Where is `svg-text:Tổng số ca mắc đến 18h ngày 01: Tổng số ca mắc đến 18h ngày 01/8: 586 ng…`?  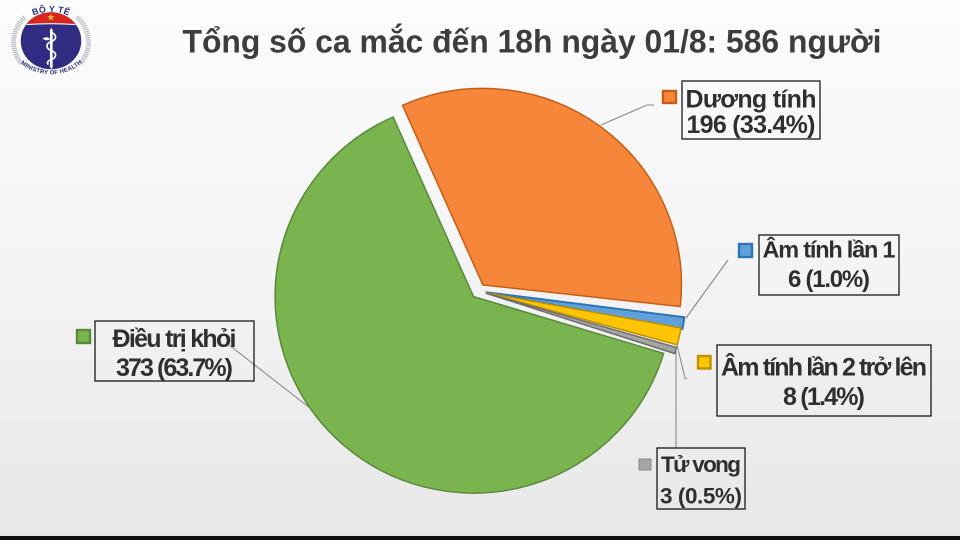
svg-text:Tổng số ca mắc đến 18h ngày 01: Tổng số ca mắc đến 18h ngày 01/8: 586 ng… is located at coordinates (532, 42).